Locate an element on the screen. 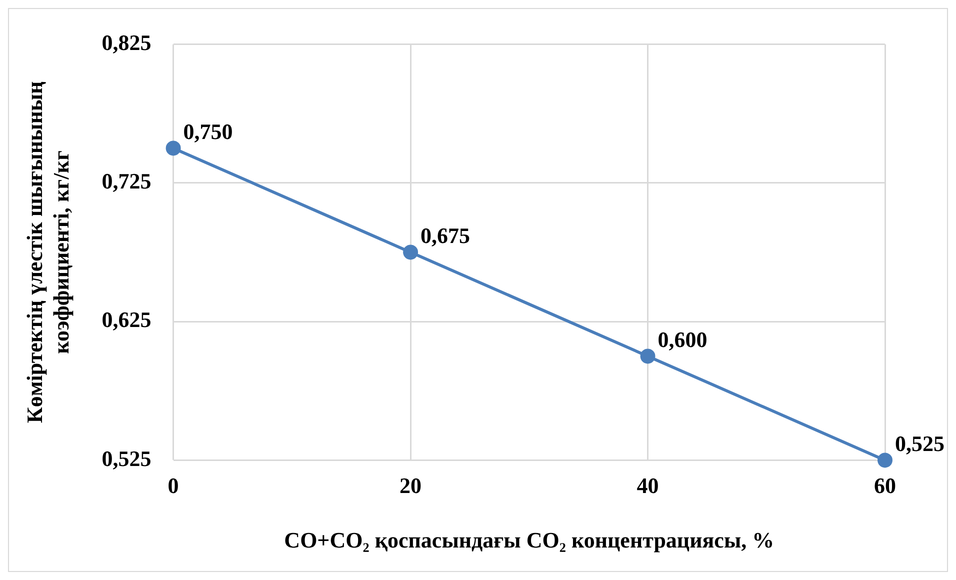 The width and height of the screenshot is (956, 580). y-axis-title: Көміртектің үлестік шығынының коэффициенті, кг/кг is located at coordinates (48, 252).